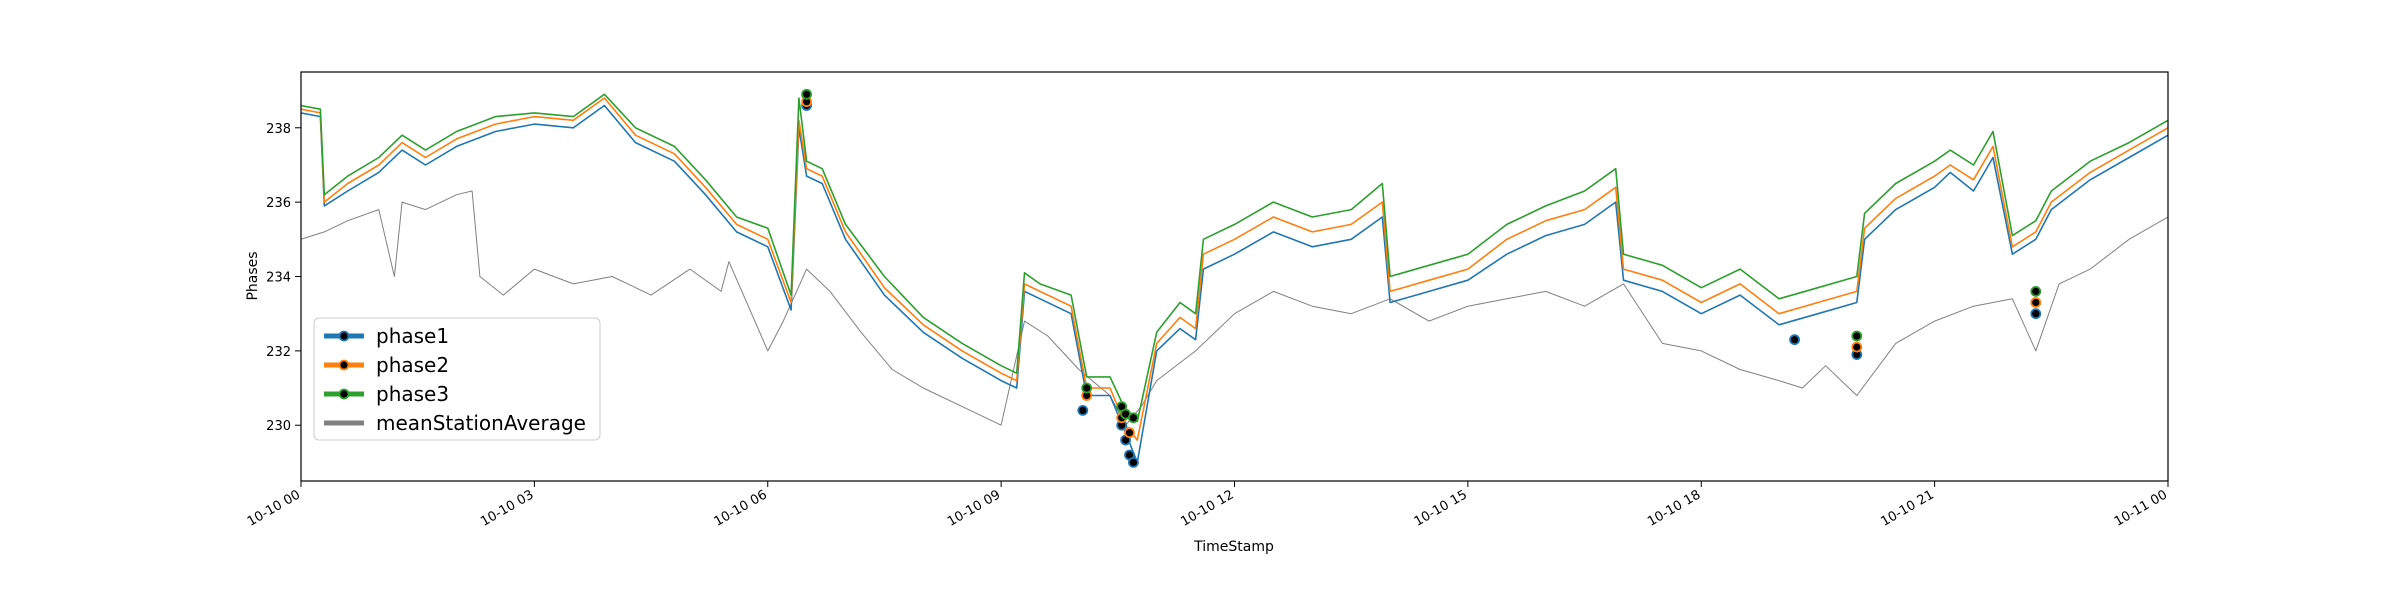  I want to click on legend-label-phase1: phase1, so click(412, 336).